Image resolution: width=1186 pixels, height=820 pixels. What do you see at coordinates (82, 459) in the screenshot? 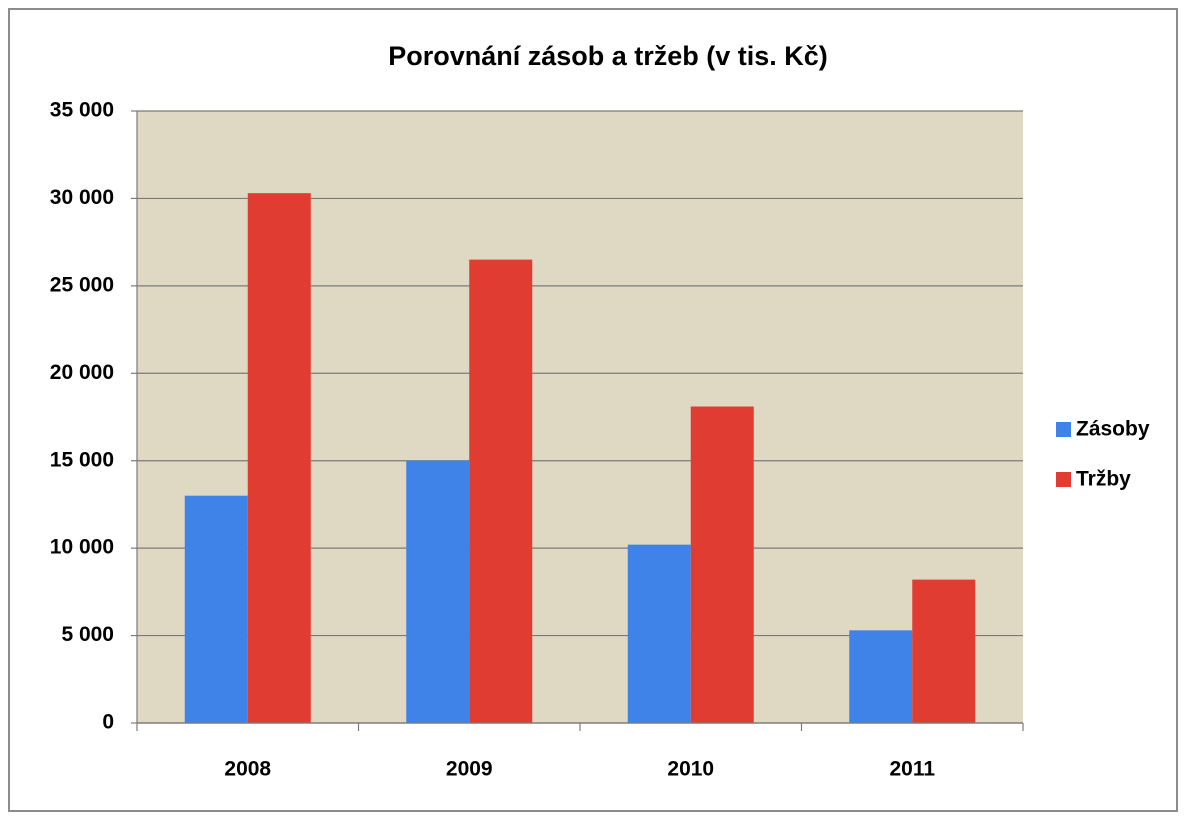
I see `y-tick-label: 15 000` at bounding box center [82, 459].